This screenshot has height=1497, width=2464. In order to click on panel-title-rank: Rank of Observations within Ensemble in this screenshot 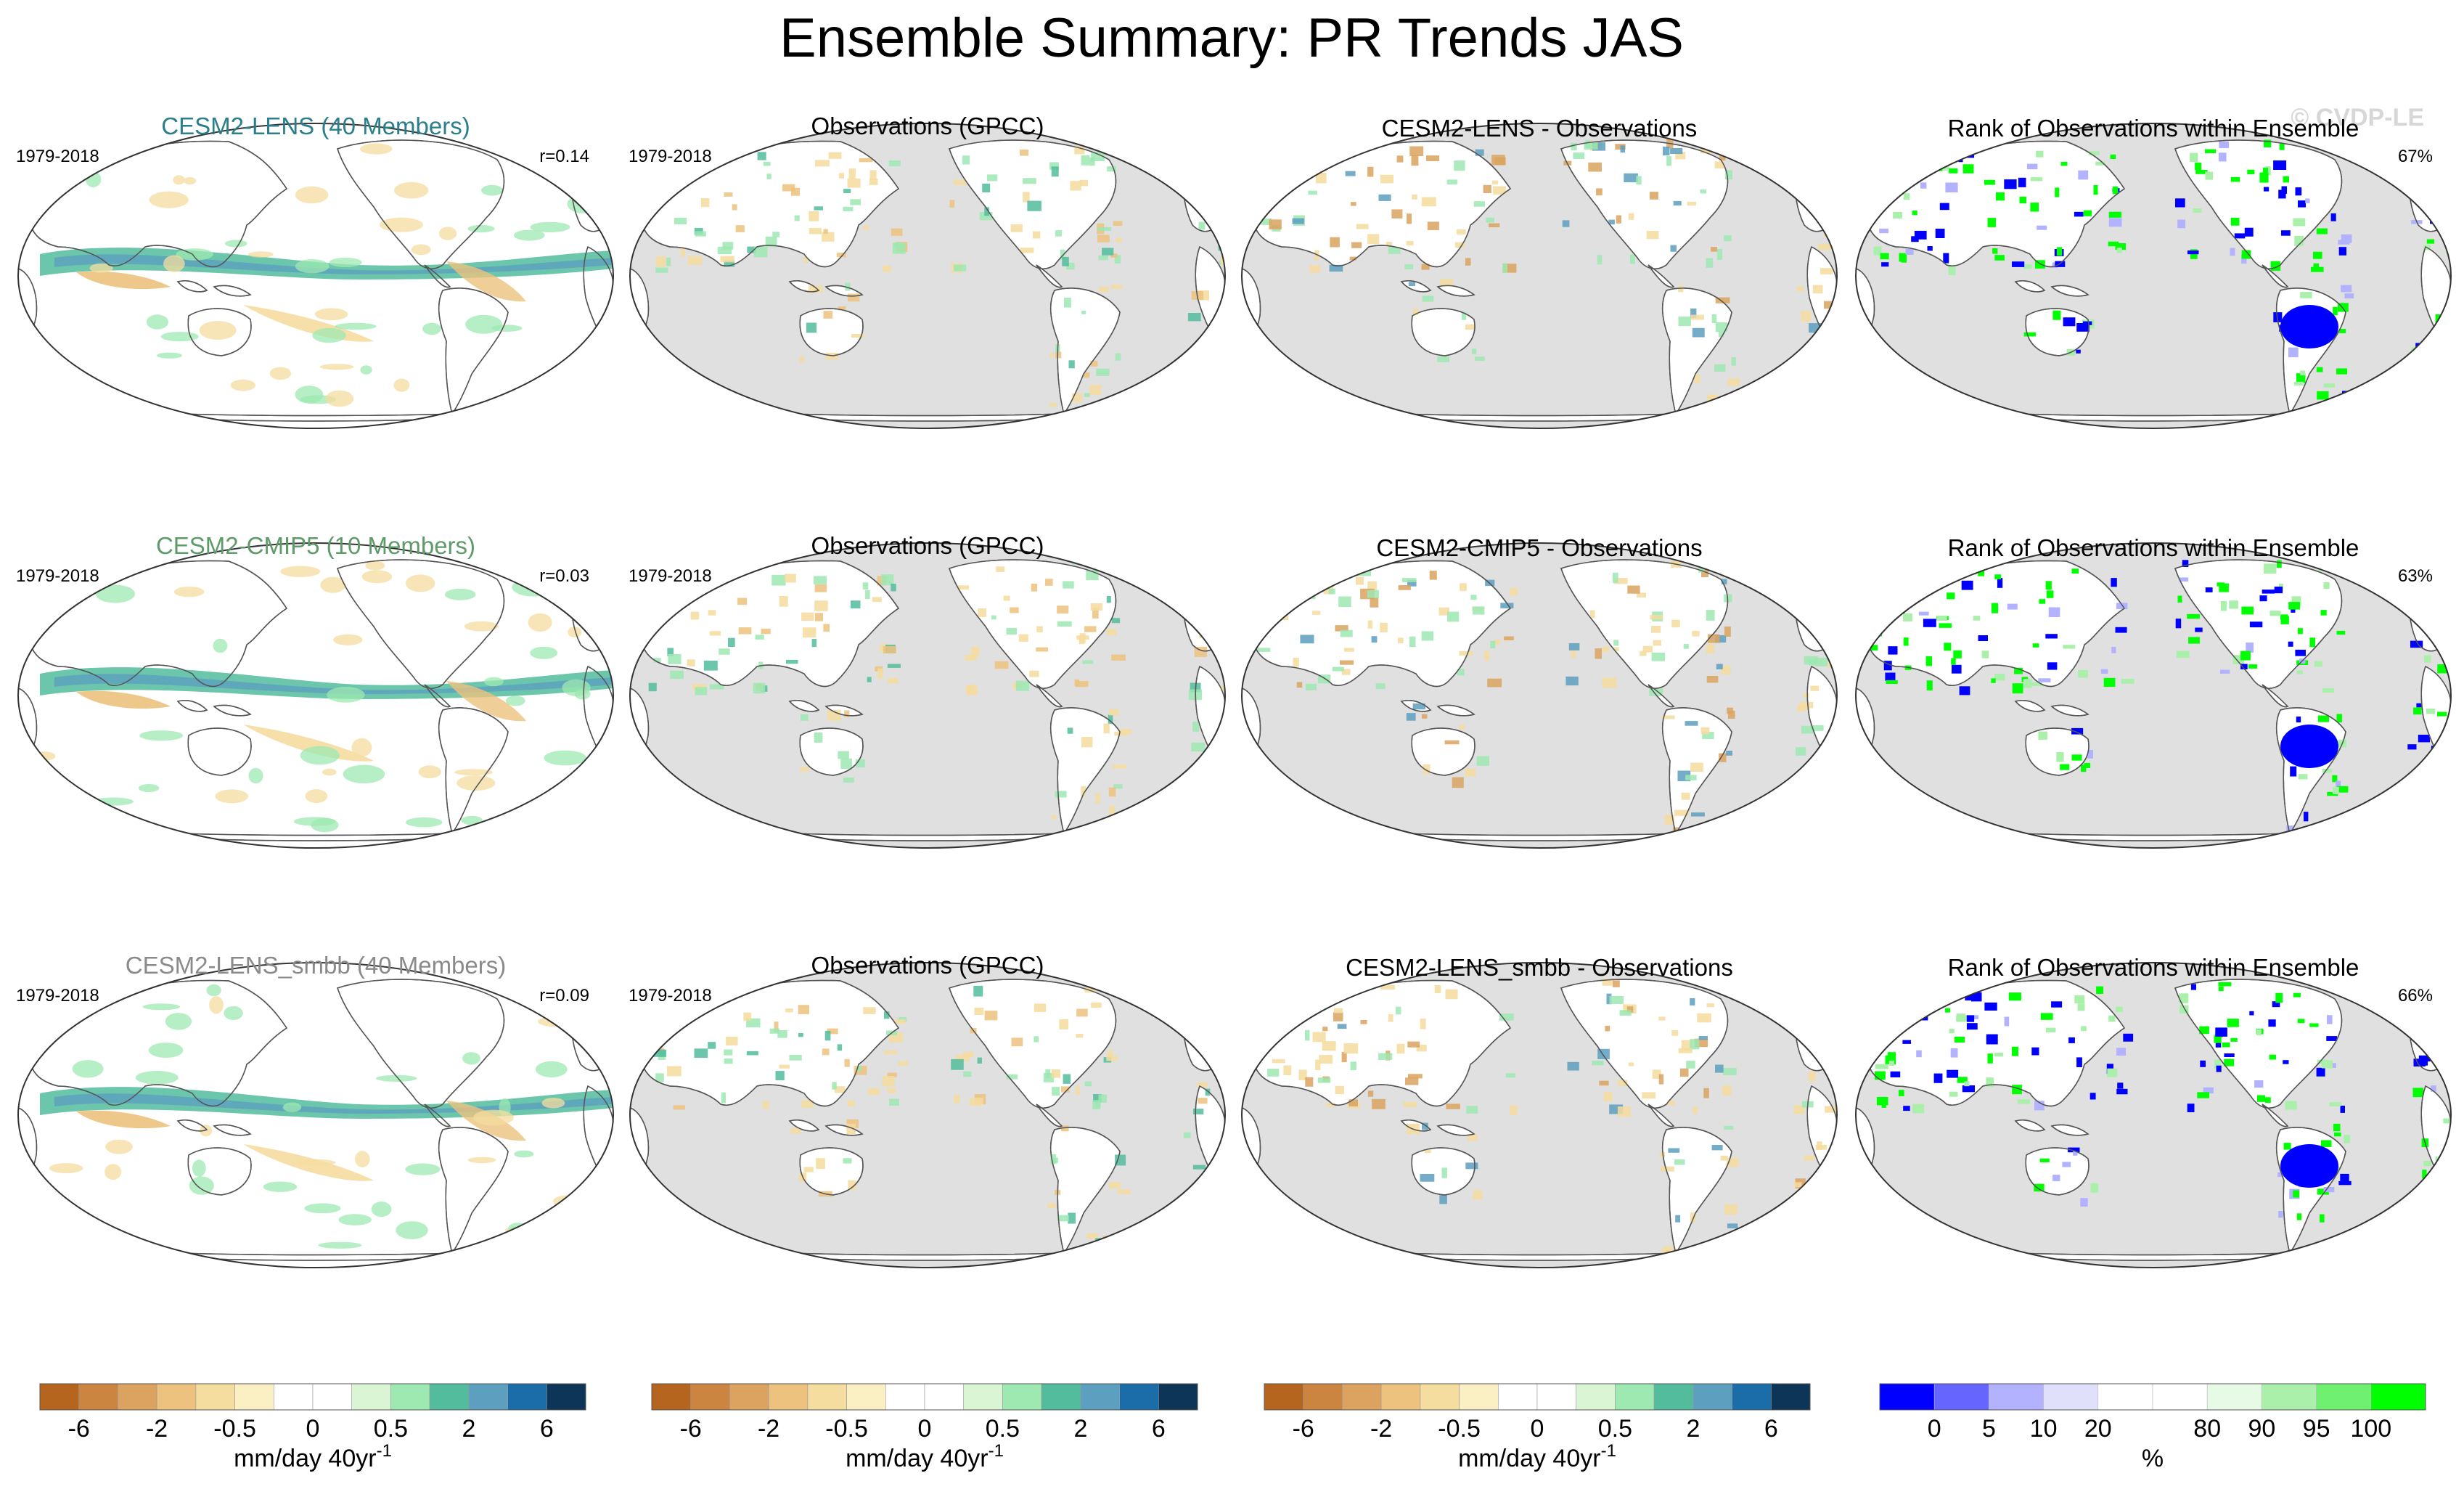, I will do `click(2153, 547)`.